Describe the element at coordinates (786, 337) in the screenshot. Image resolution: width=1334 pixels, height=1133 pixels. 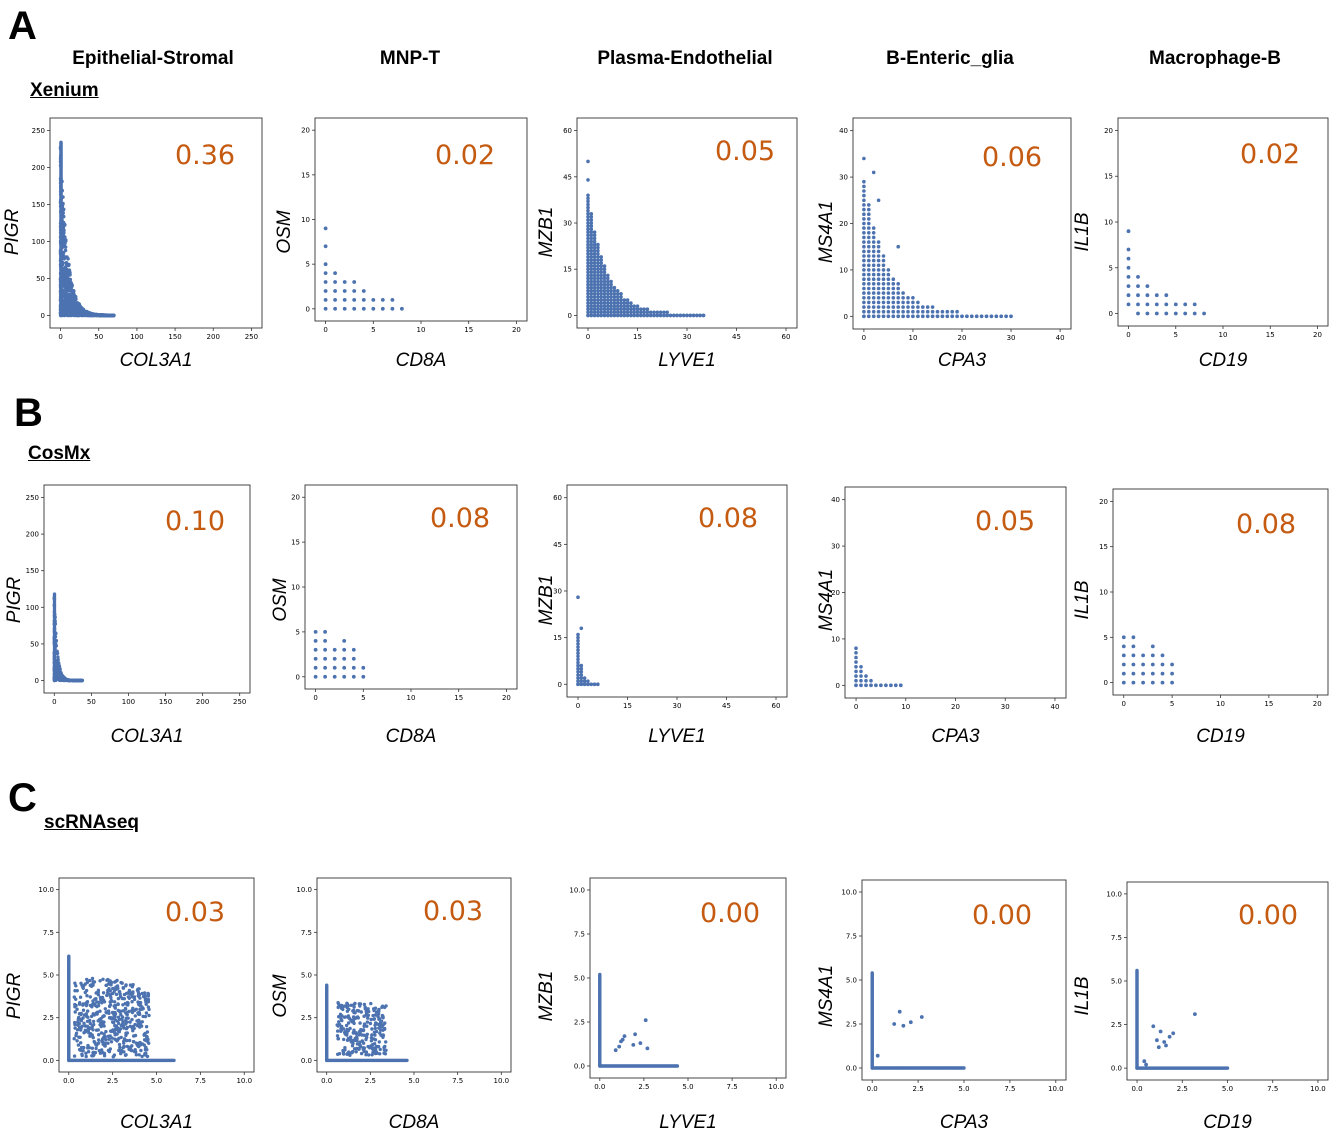
I see `x-tick-label: 60` at that location.